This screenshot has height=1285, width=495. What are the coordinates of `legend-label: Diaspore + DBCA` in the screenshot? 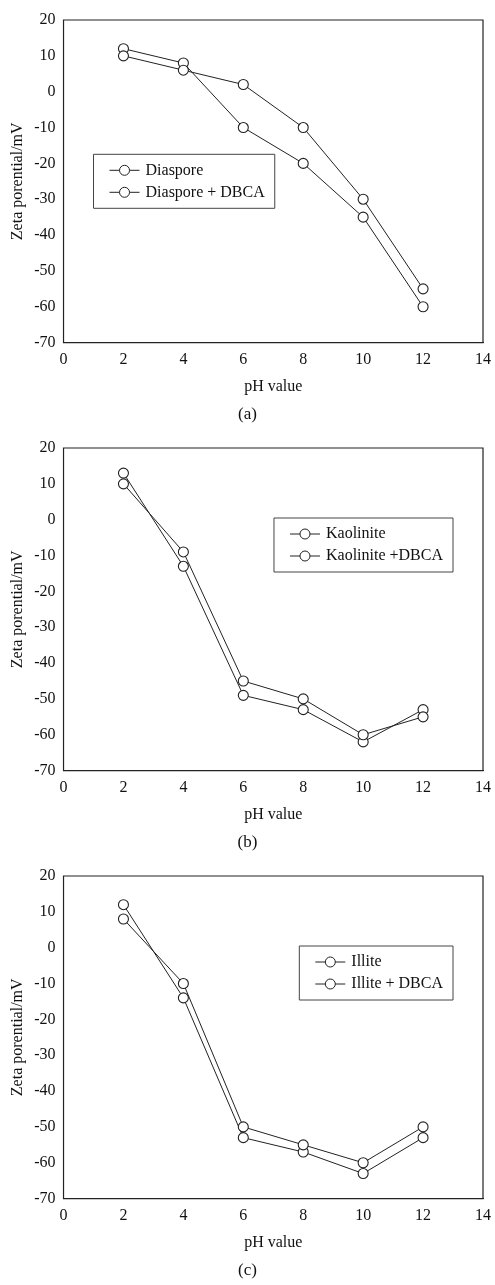 It's located at (205, 191).